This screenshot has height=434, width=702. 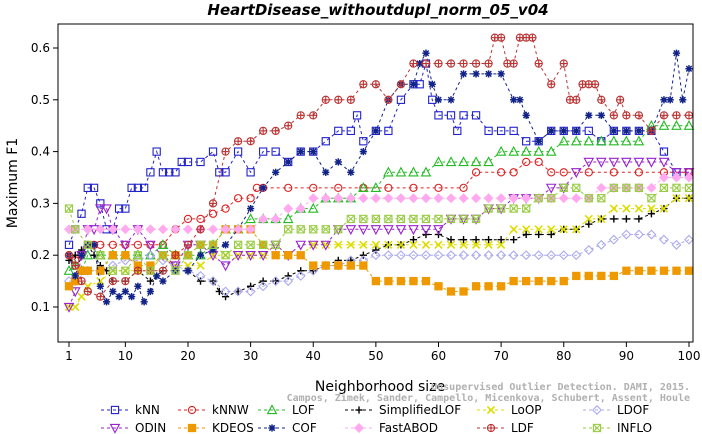 I want to click on x-tick-label: 30, so click(x=250, y=356).